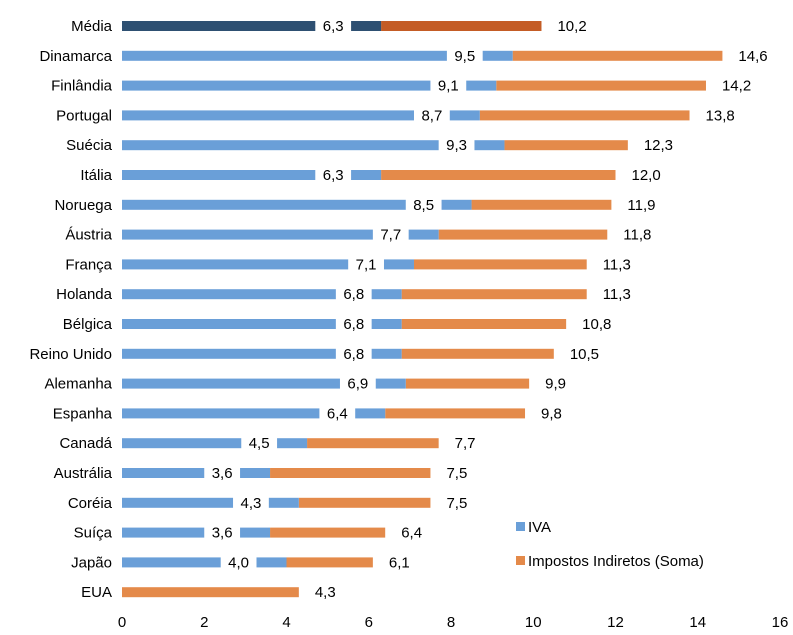 The width and height of the screenshot is (793, 635). I want to click on data-label-total: 11,8, so click(637, 235).